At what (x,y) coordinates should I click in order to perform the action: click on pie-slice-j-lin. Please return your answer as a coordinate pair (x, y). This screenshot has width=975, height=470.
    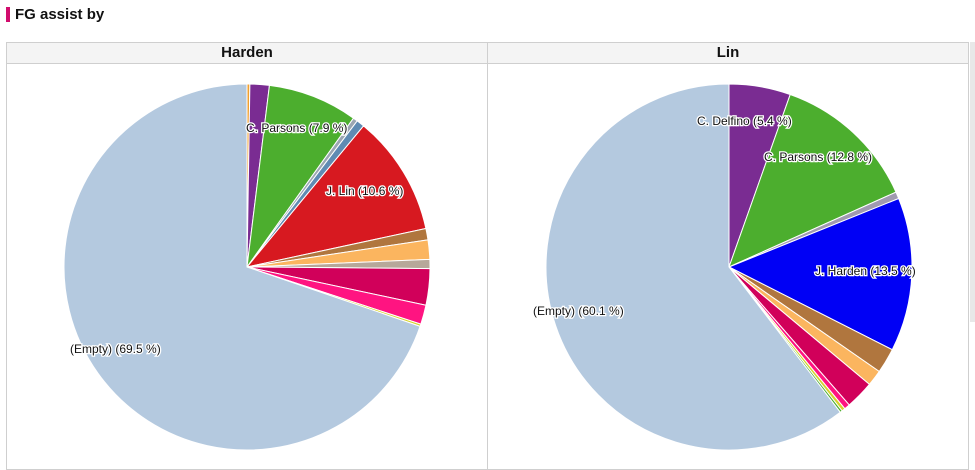
    Looking at the image, I should click on (336, 196).